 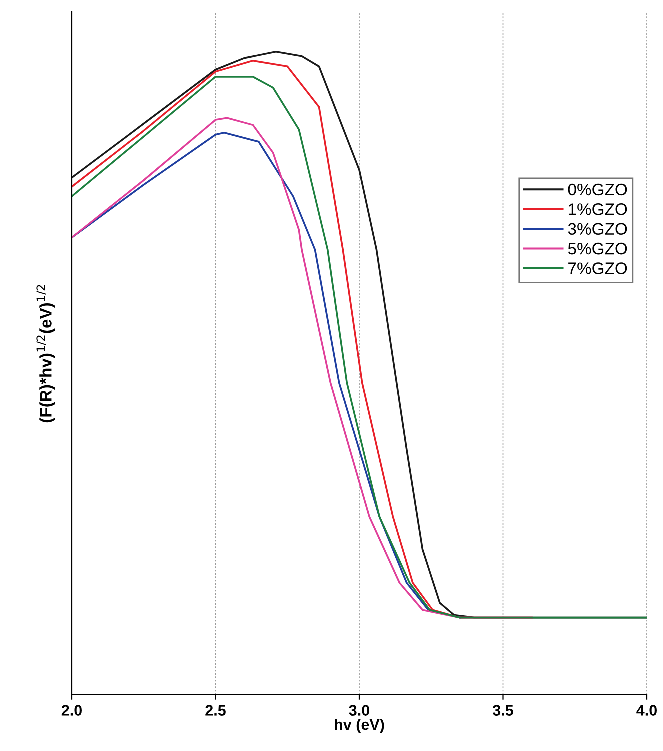 What do you see at coordinates (503, 710) in the screenshot?
I see `x-tick-label: 3.5` at bounding box center [503, 710].